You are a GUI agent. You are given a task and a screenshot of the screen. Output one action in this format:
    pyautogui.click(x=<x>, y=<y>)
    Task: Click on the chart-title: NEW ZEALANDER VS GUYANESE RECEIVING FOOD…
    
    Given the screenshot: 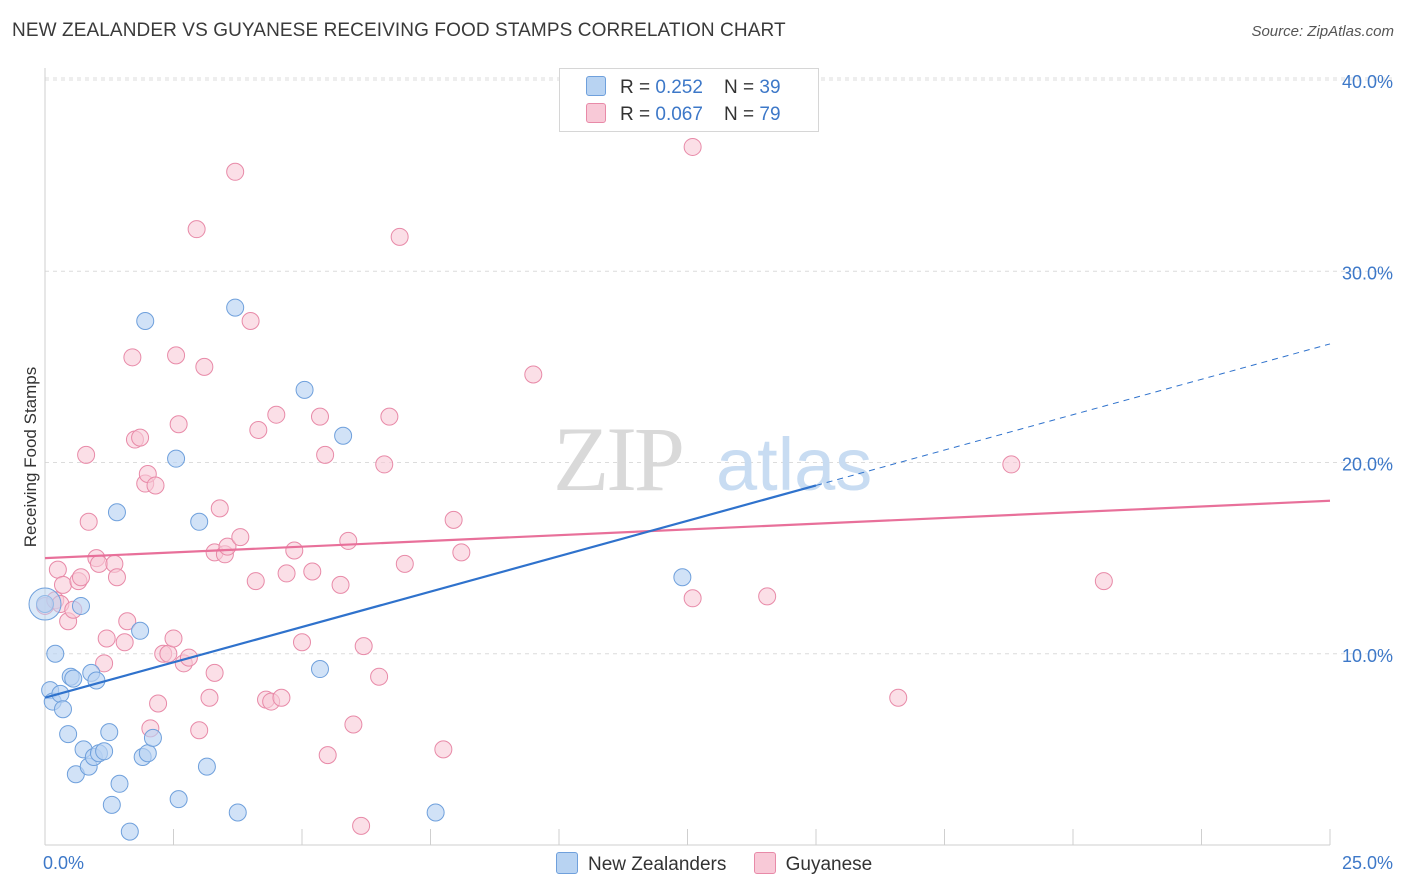 What is the action you would take?
    pyautogui.click(x=399, y=30)
    